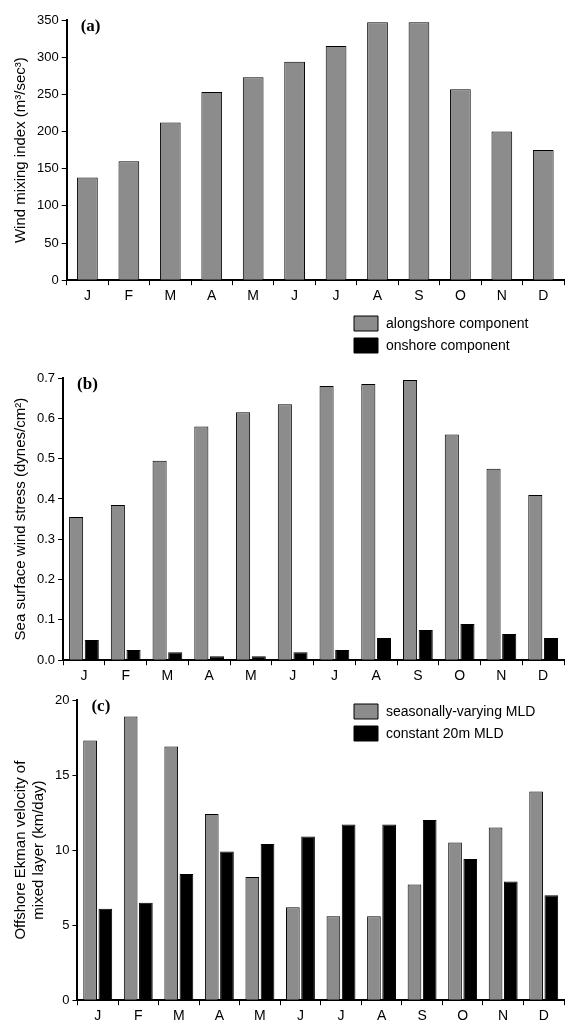  What do you see at coordinates (46, 458) in the screenshot?
I see `y-tick-label: 0.5` at bounding box center [46, 458].